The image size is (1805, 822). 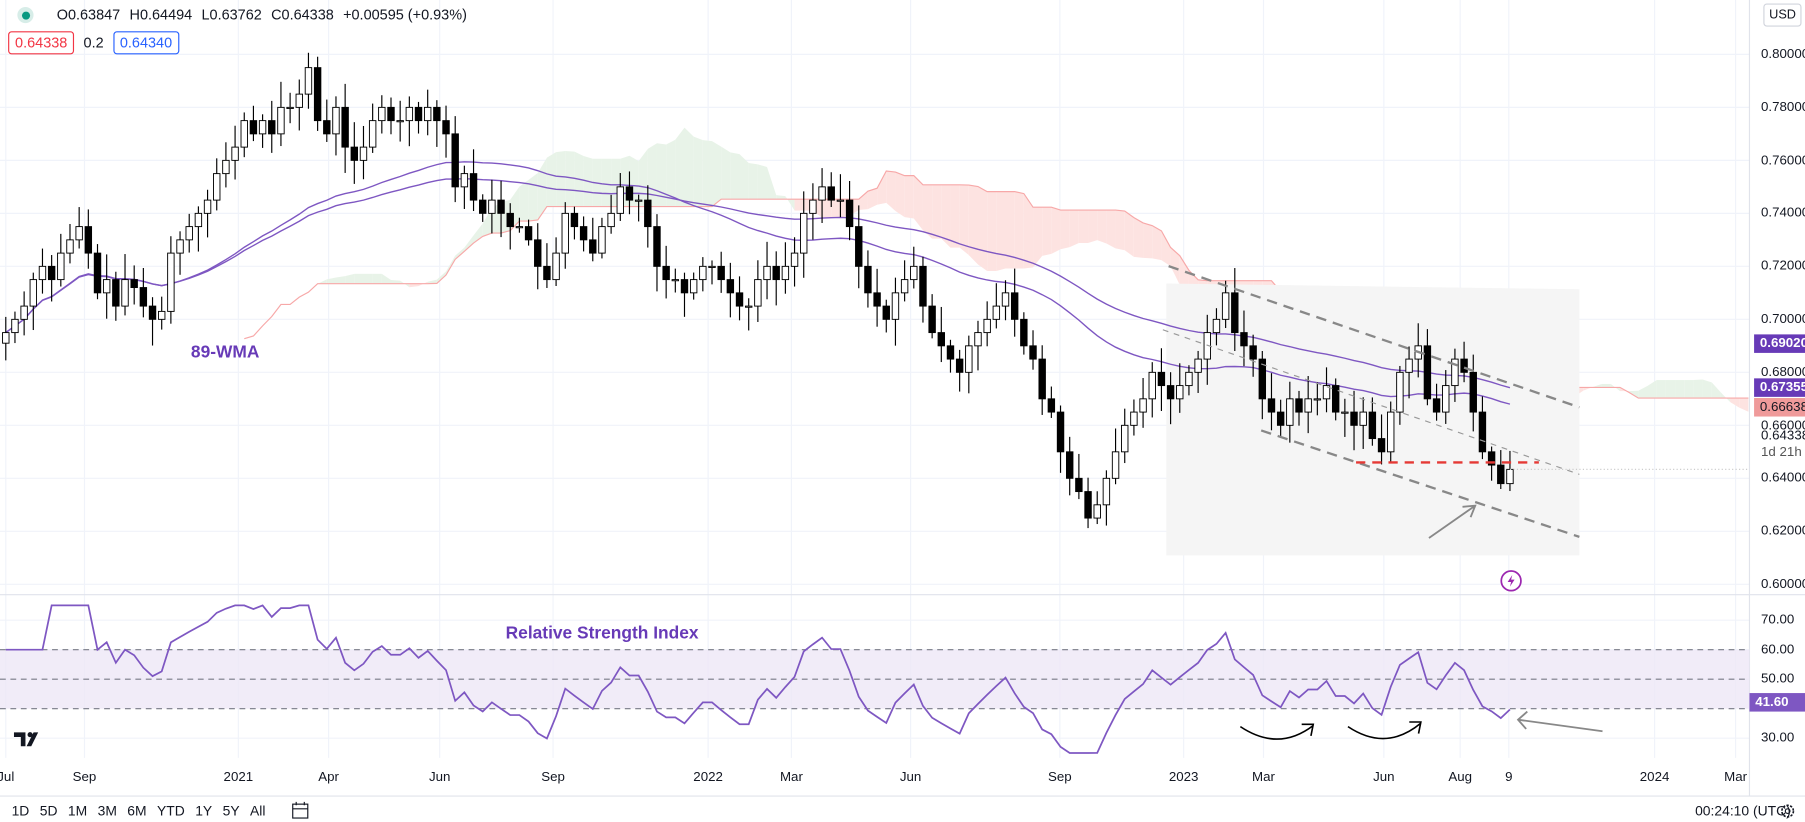 What do you see at coordinates (171, 811) in the screenshot?
I see `range-button-ytd: YTD` at bounding box center [171, 811].